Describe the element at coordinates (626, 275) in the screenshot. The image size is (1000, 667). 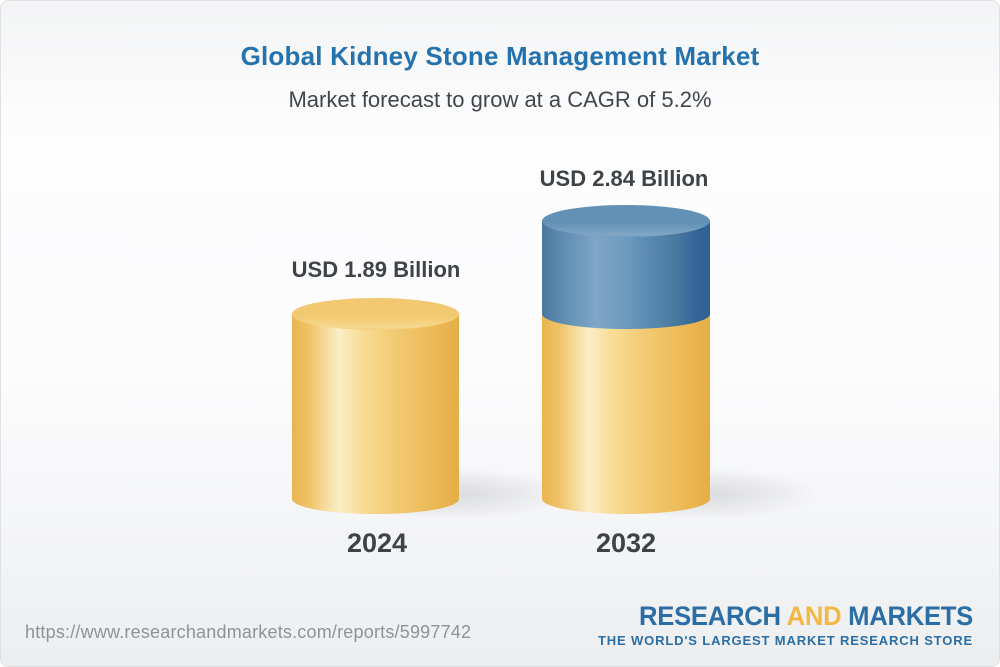
I see `cylinder-2032-growth-segment` at that location.